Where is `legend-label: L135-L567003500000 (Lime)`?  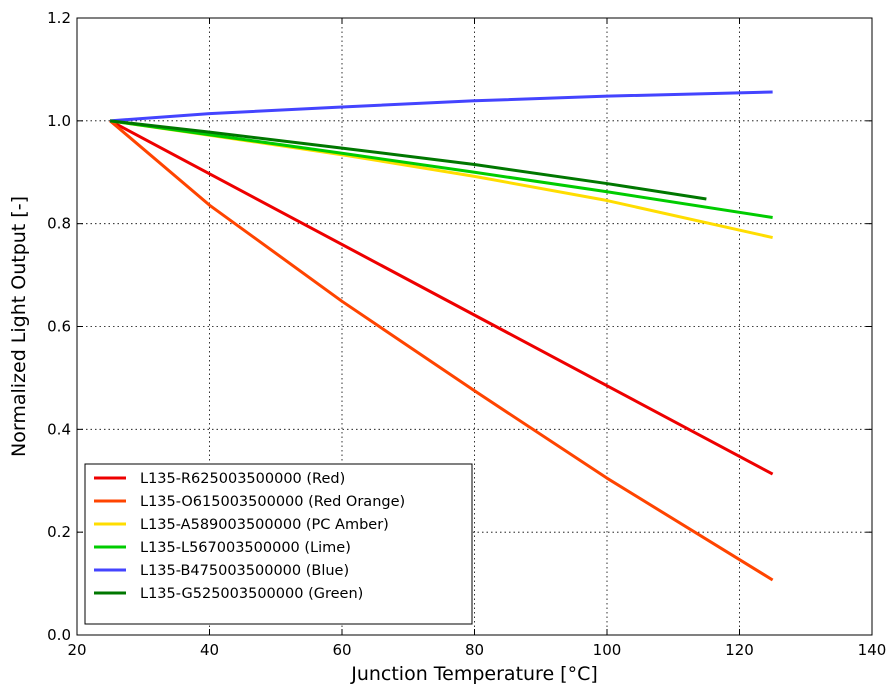
legend-label: L135-L567003500000 (Lime) is located at coordinates (245, 548).